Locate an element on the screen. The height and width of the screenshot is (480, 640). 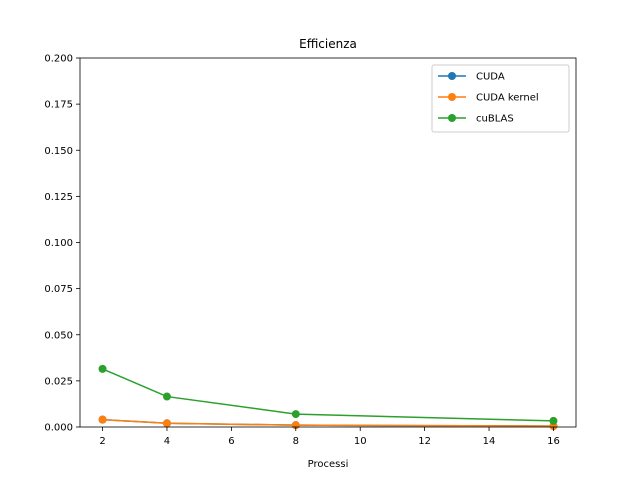
y-tick-label: 0.075 is located at coordinates (58, 289).